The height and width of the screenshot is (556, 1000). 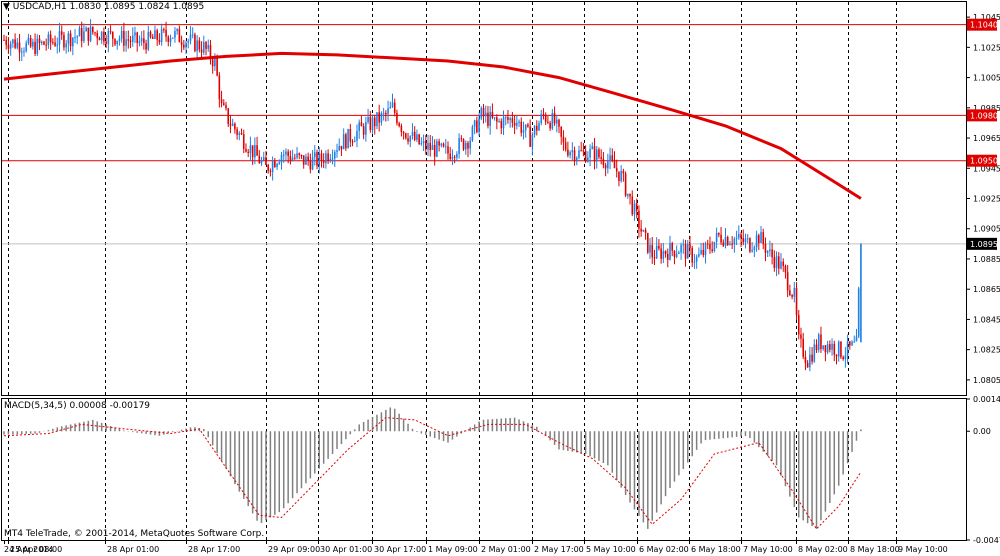 I want to click on time-tick-label: 28 Apr 17:00, so click(x=214, y=549).